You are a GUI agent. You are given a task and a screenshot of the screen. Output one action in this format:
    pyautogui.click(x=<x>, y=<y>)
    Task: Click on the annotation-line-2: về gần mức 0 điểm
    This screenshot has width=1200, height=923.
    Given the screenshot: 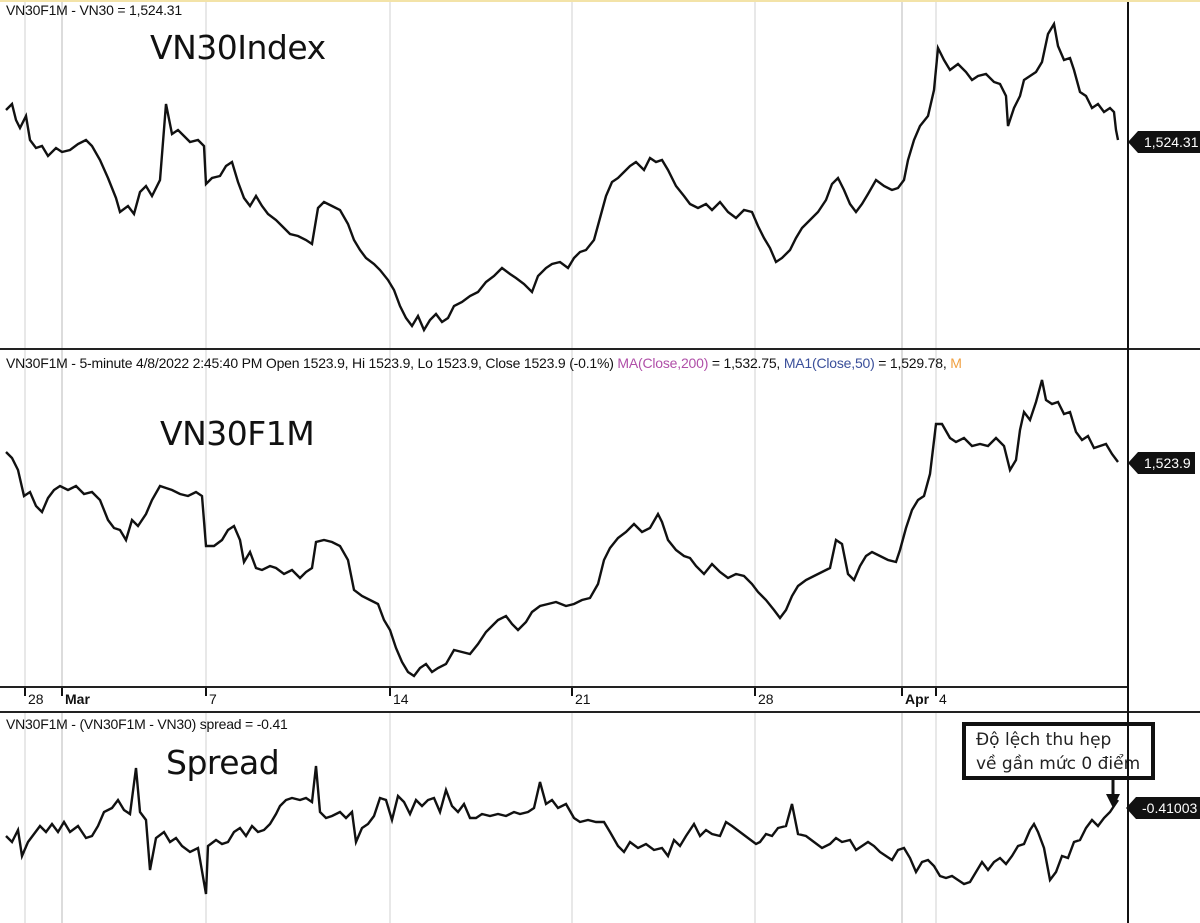 What is the action you would take?
    pyautogui.click(x=1058, y=764)
    